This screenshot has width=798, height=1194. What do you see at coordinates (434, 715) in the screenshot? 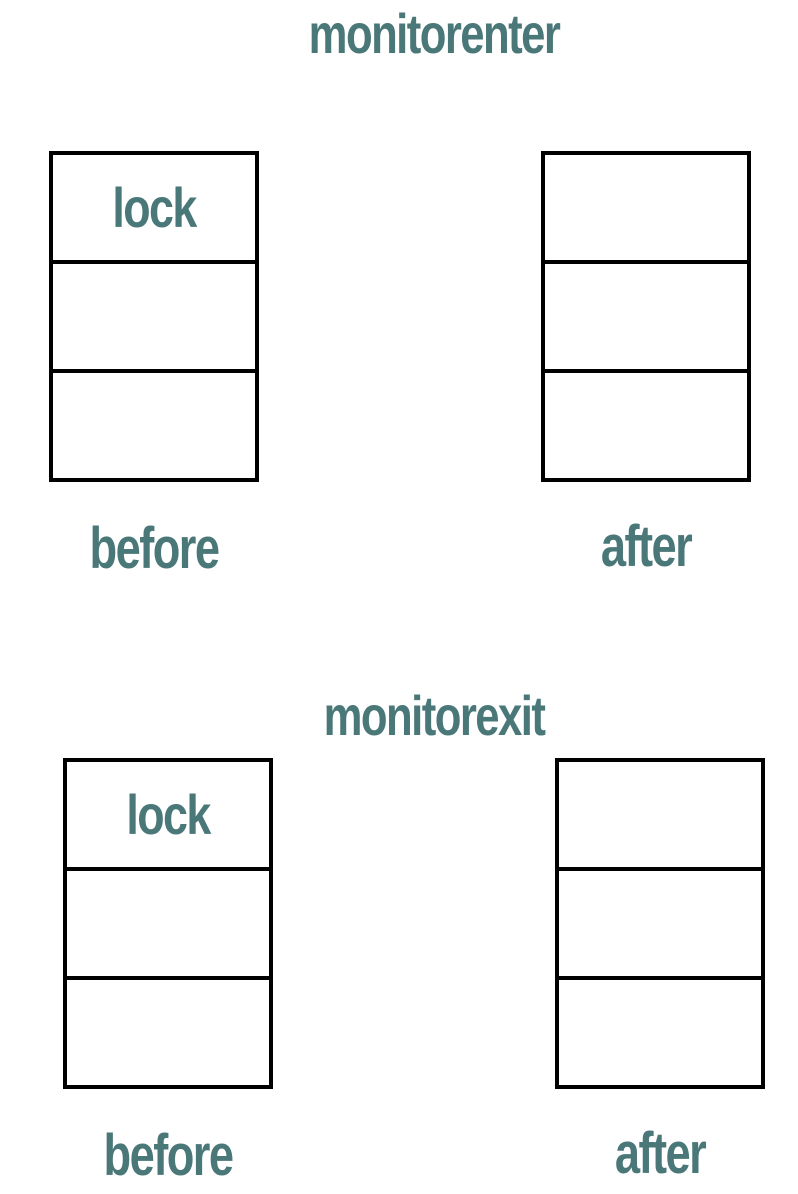
I see `section-title-monitorexit: monitorexit` at bounding box center [434, 715].